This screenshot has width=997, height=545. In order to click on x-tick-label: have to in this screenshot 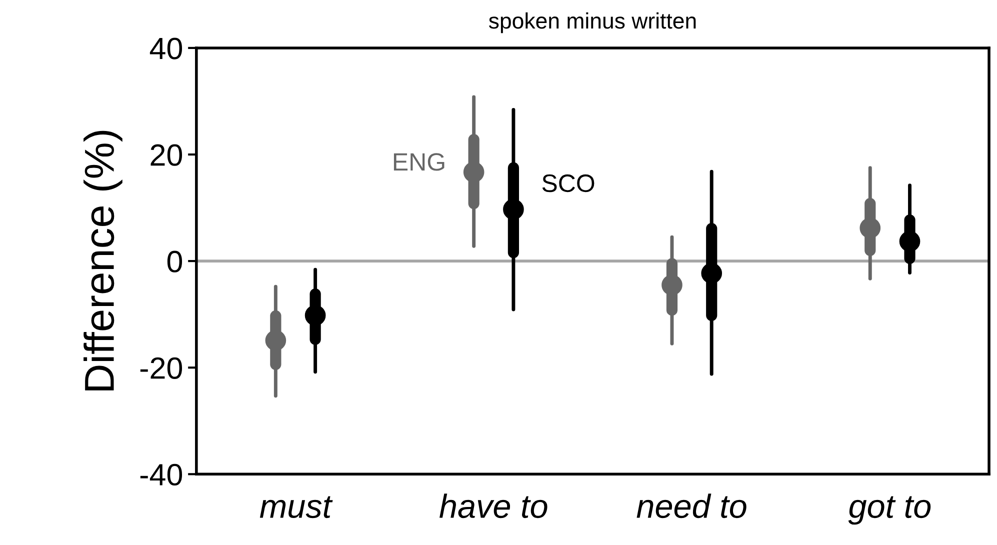, I will do `click(494, 506)`.